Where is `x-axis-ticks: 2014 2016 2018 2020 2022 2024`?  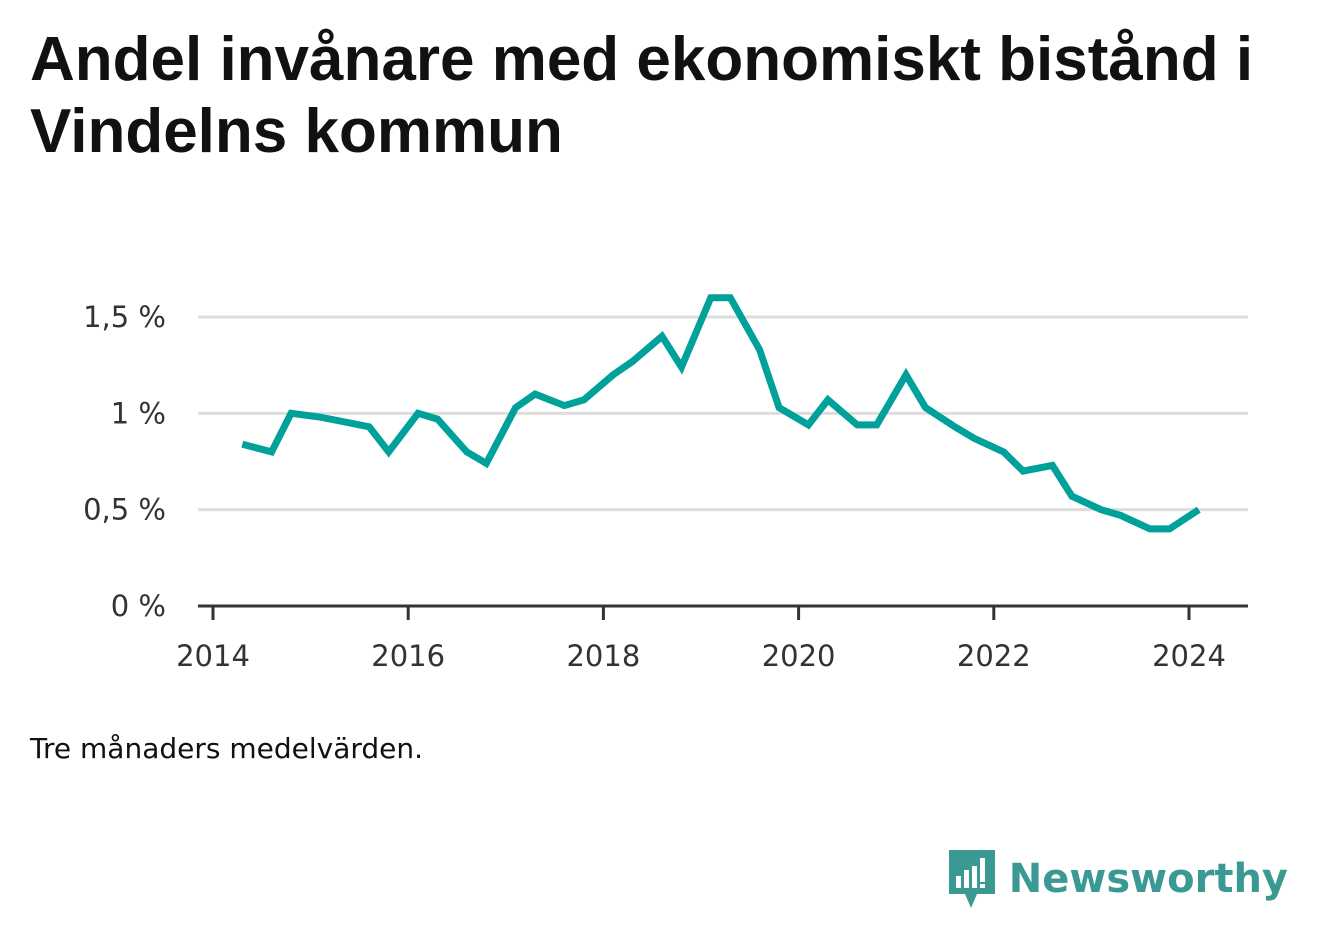
x-axis-ticks: 2014 2016 2018 2020 2022 2024 is located at coordinates (701, 639).